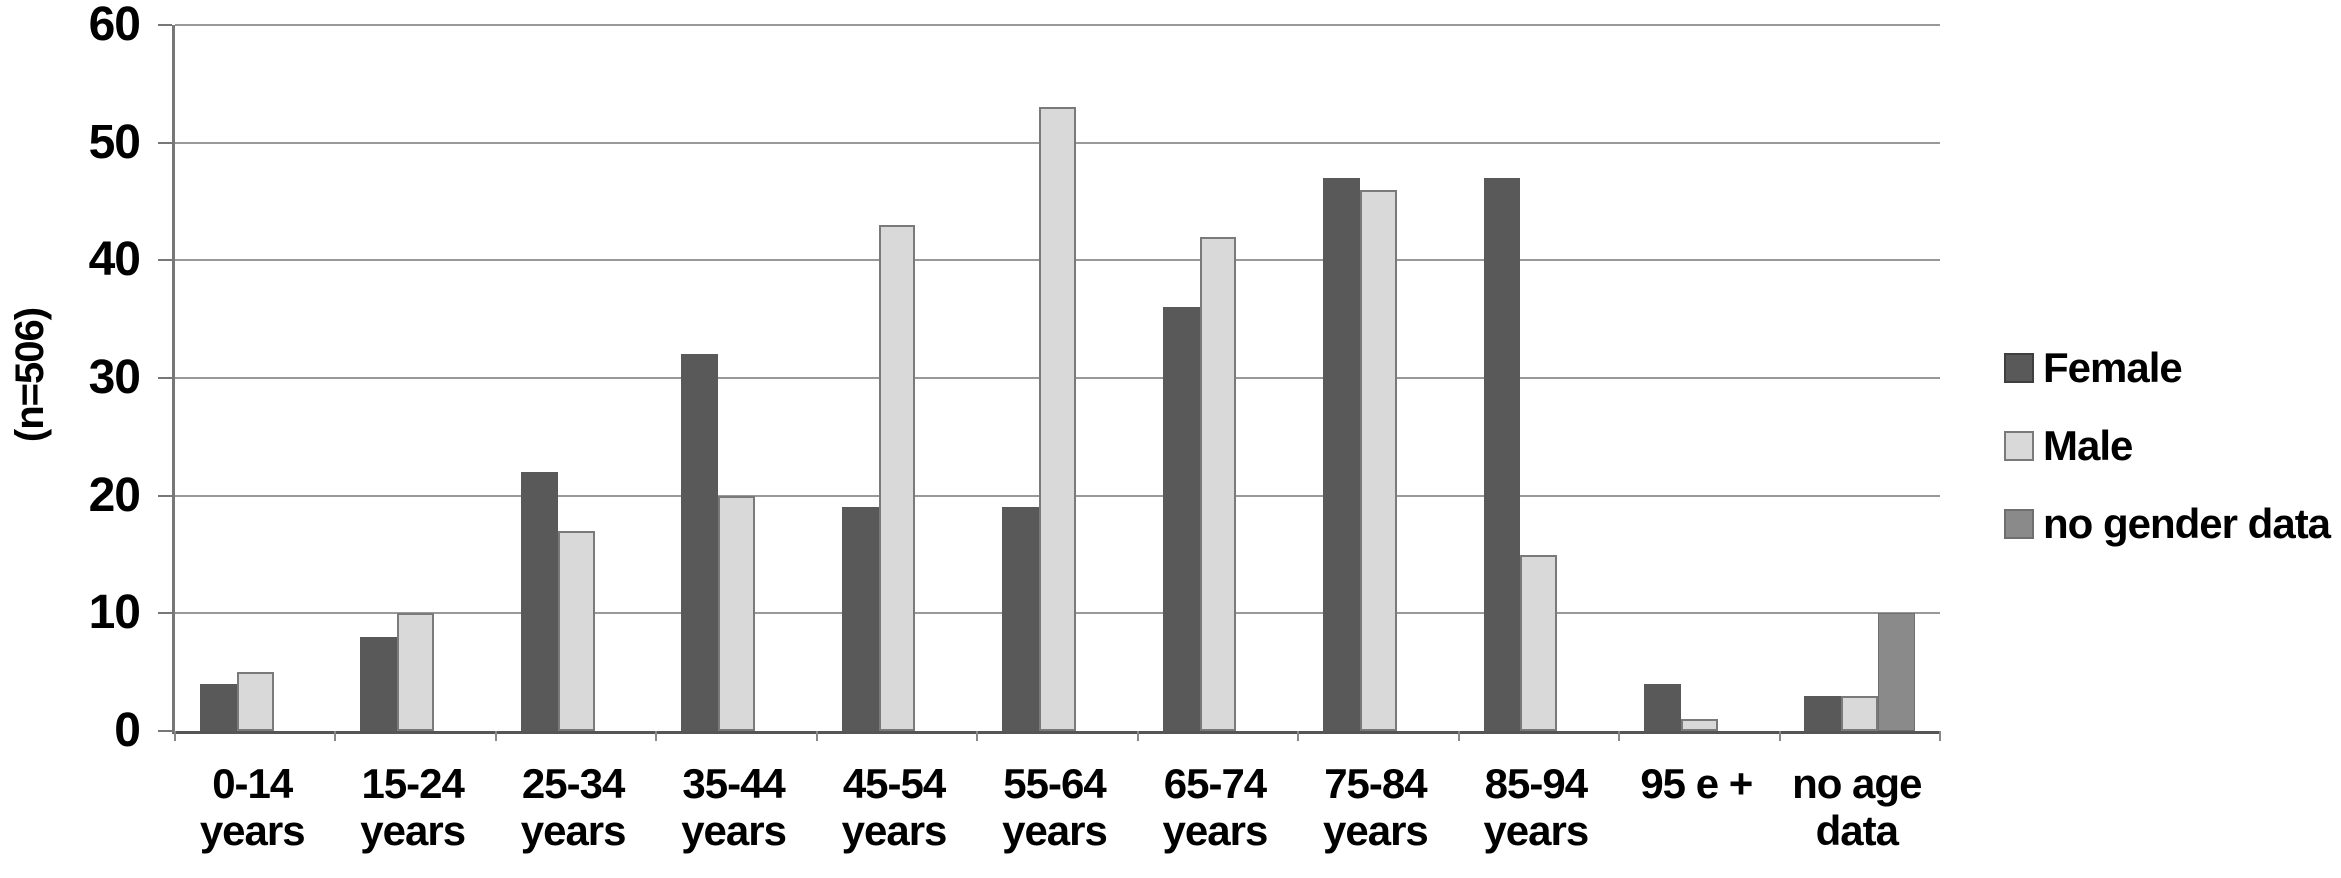 The height and width of the screenshot is (878, 2341). What do you see at coordinates (573, 807) in the screenshot?
I see `x-tick-label-25-34-years: 25-34 years` at bounding box center [573, 807].